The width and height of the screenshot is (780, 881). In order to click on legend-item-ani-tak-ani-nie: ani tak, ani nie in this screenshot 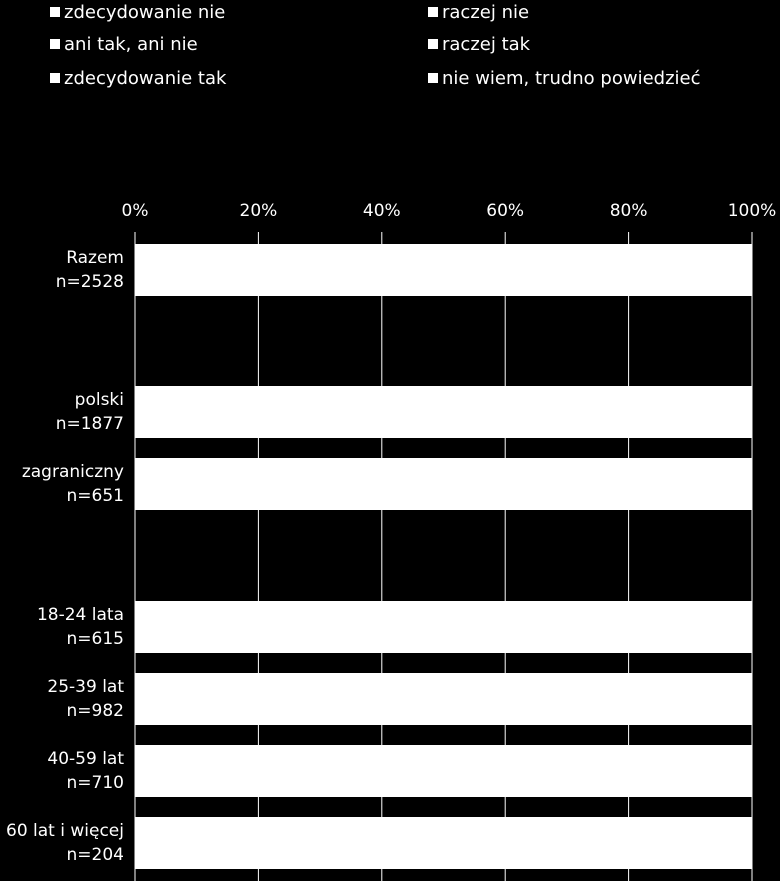, I will do `click(124, 44)`.